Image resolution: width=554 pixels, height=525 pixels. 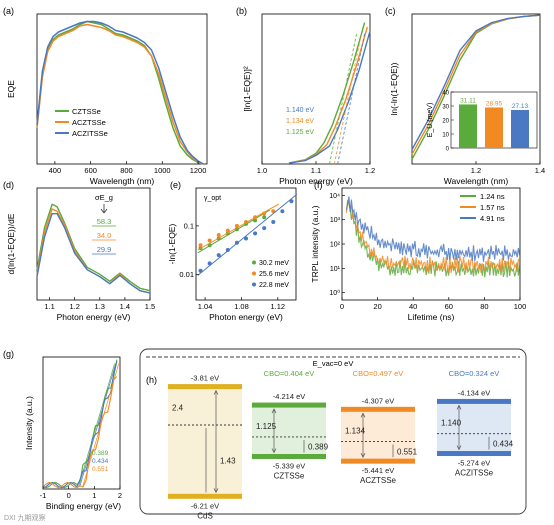 What do you see at coordinates (104, 235) in the screenshot?
I see `sigma-eg-value: 34.0` at bounding box center [104, 235].